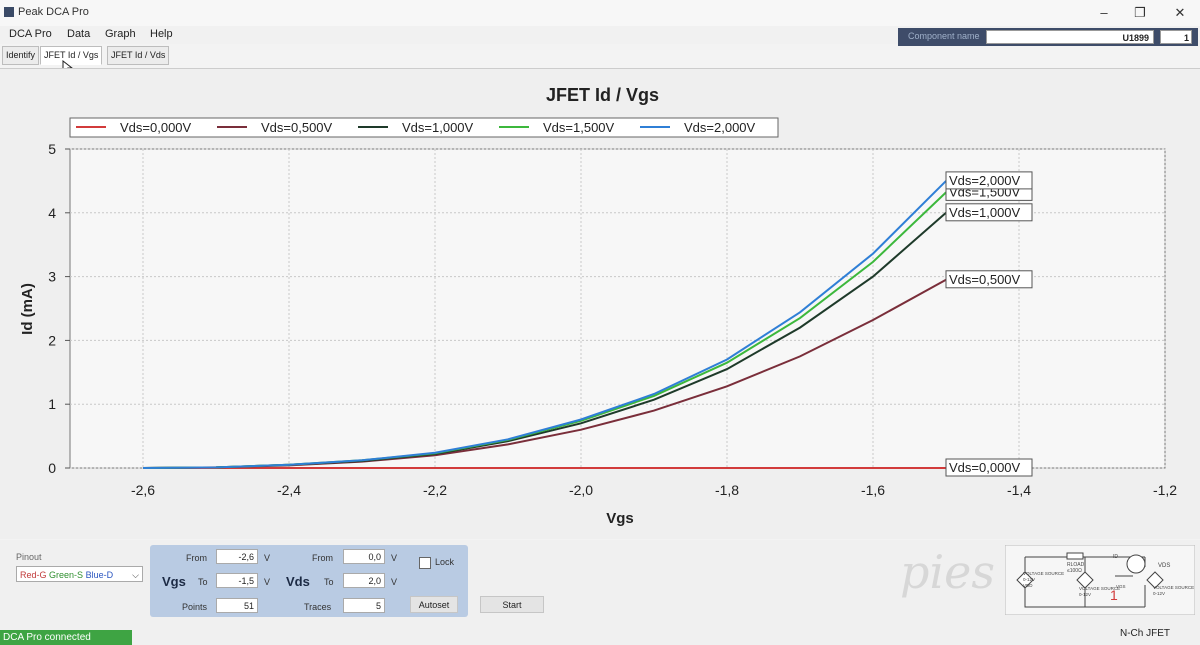  Describe the element at coordinates (21, 55) in the screenshot. I see `tab-identify: Identify` at that location.